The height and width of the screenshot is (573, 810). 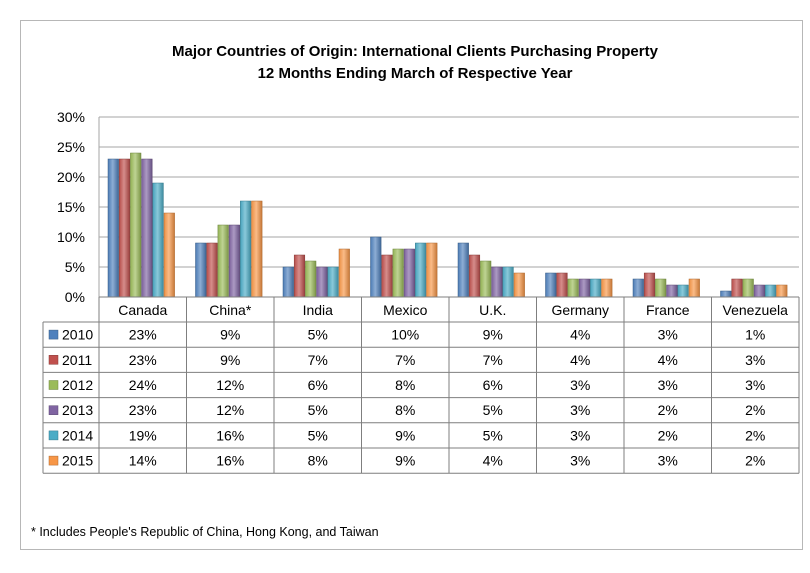 What do you see at coordinates (77, 410) in the screenshot?
I see `legend-label: 2013` at bounding box center [77, 410].